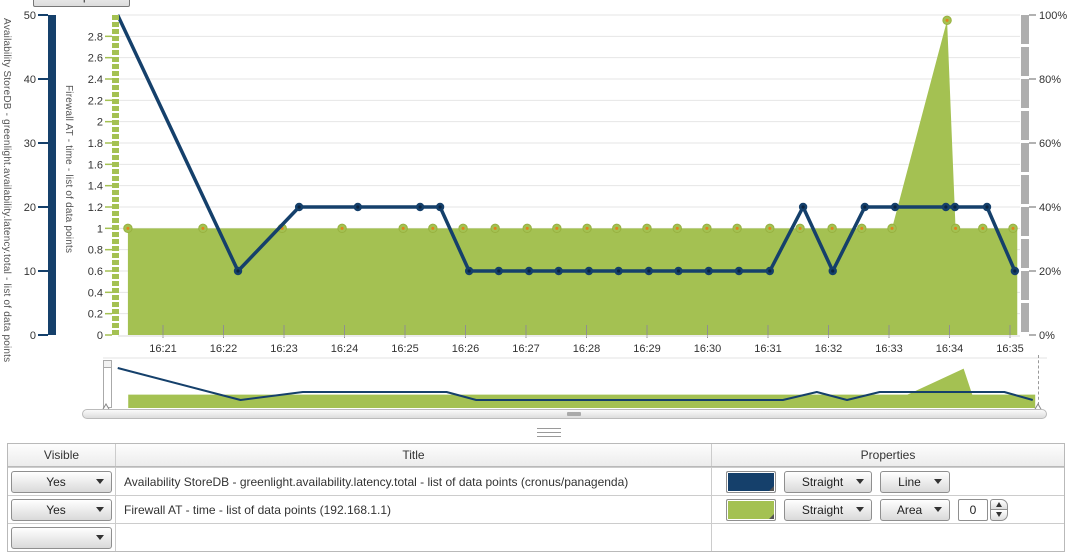  I want to click on x-axis-tick-label: 16:21, so click(163, 349).